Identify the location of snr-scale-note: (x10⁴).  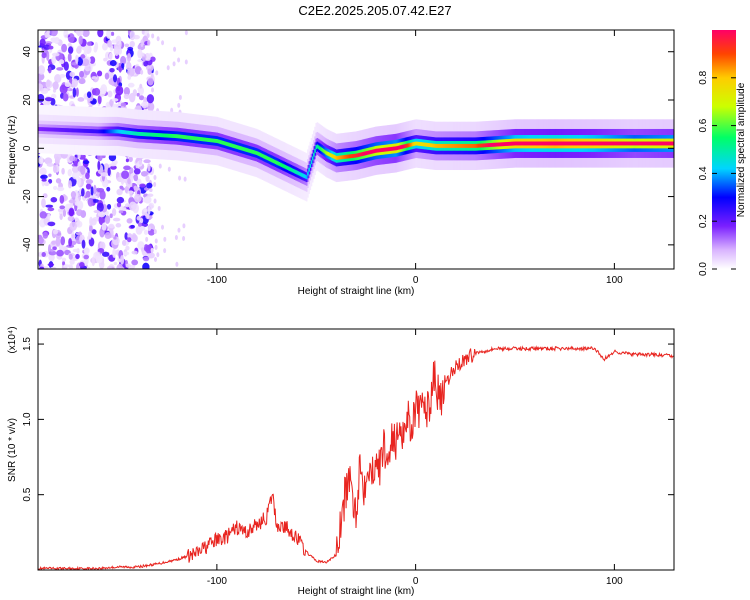
(12, 339).